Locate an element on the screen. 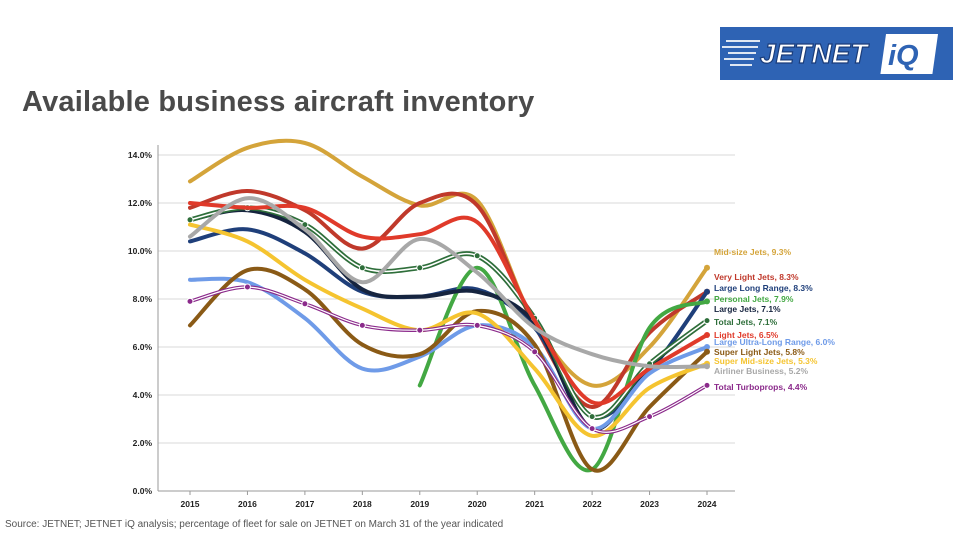 The image size is (958, 535). series-personal-jets is located at coordinates (563, 369).